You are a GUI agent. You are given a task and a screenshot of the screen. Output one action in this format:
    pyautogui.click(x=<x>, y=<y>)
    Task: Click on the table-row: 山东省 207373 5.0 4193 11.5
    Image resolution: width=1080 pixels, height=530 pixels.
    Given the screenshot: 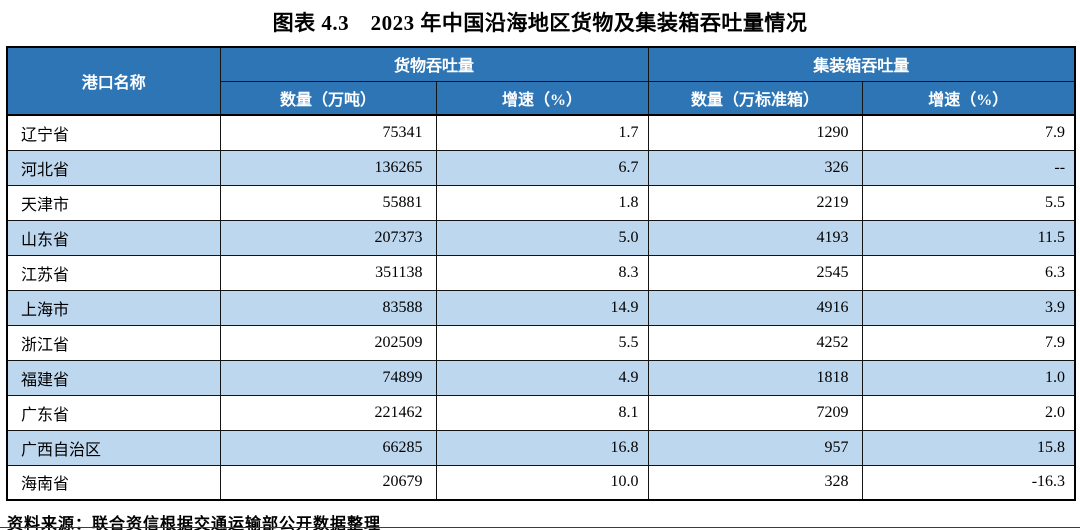 What is the action you would take?
    pyautogui.click(x=541, y=237)
    